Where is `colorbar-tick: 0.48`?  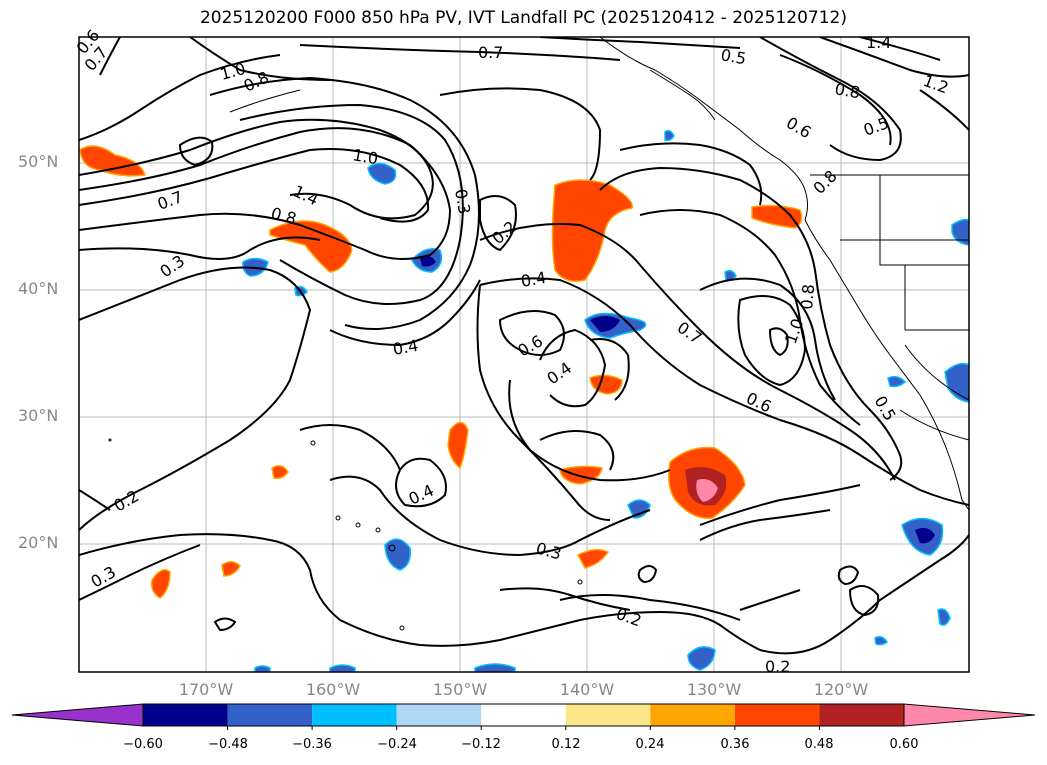
colorbar-tick: 0.48 is located at coordinates (819, 744).